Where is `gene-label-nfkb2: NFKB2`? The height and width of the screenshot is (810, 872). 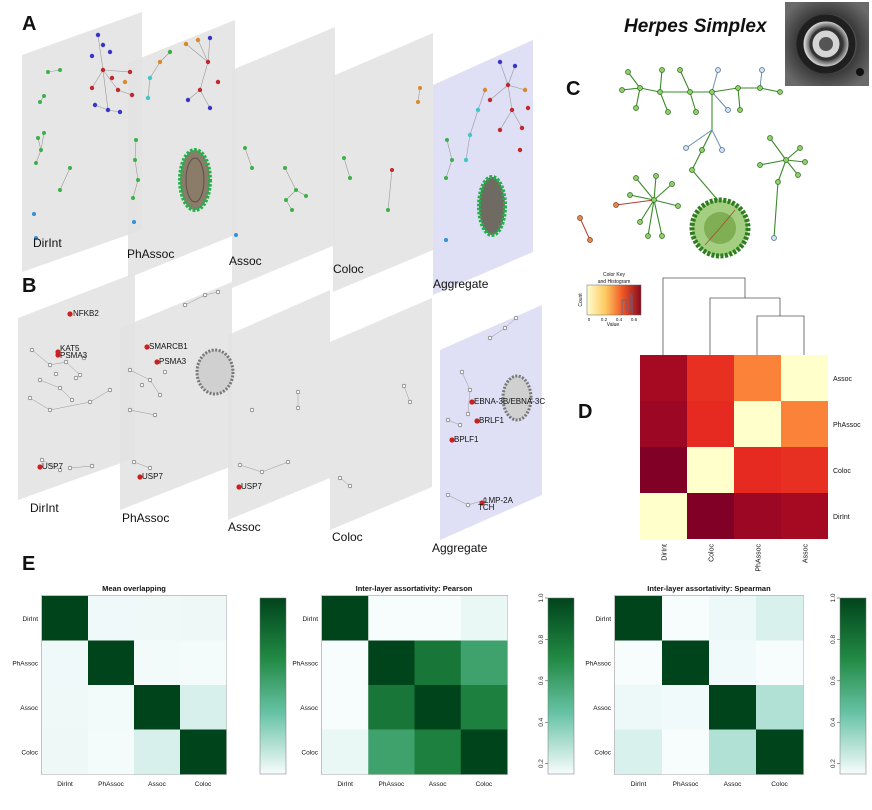
gene-label-nfkb2: NFKB2 is located at coordinates (86, 313).